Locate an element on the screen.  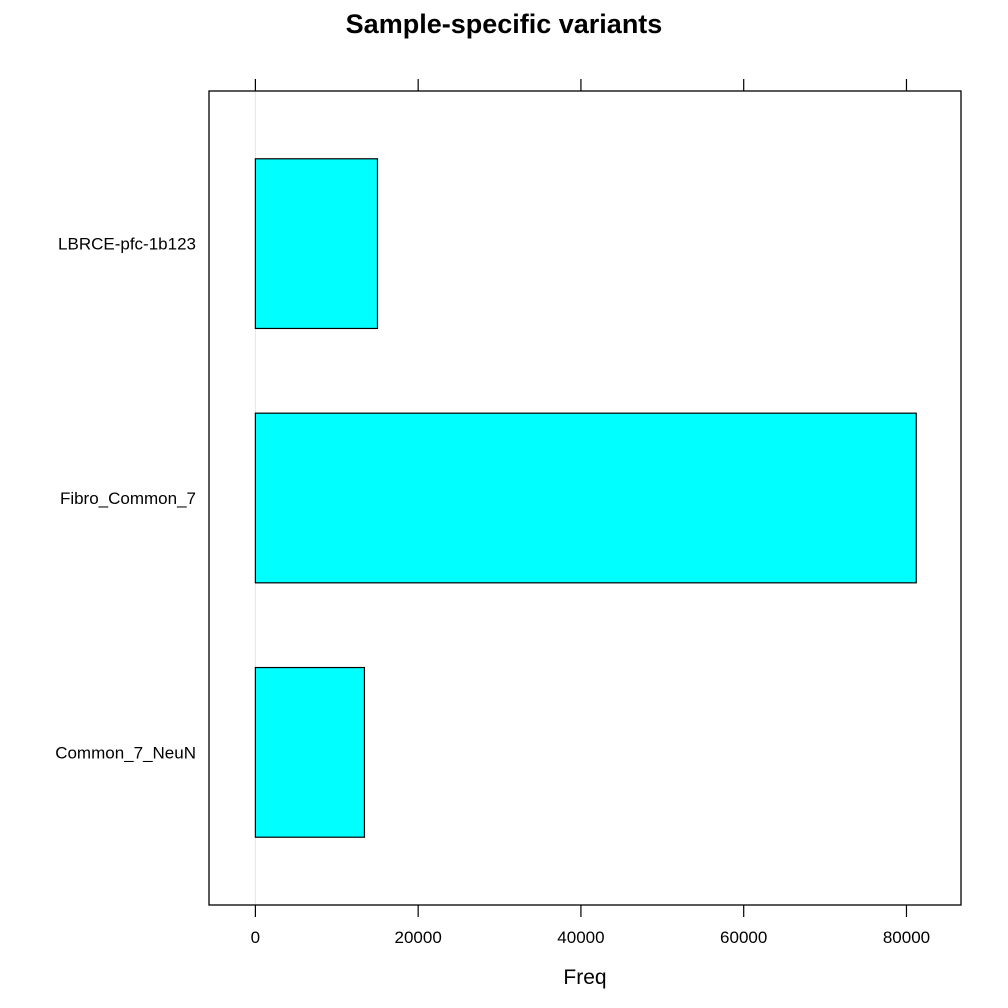
bar-lbrce-pfc-1b123 is located at coordinates (316, 244).